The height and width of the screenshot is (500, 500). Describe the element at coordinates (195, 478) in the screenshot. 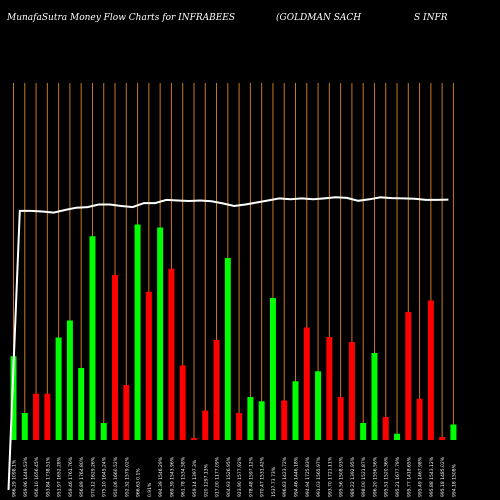

I see `bar-label: 959.14 1397.3%` at that location.